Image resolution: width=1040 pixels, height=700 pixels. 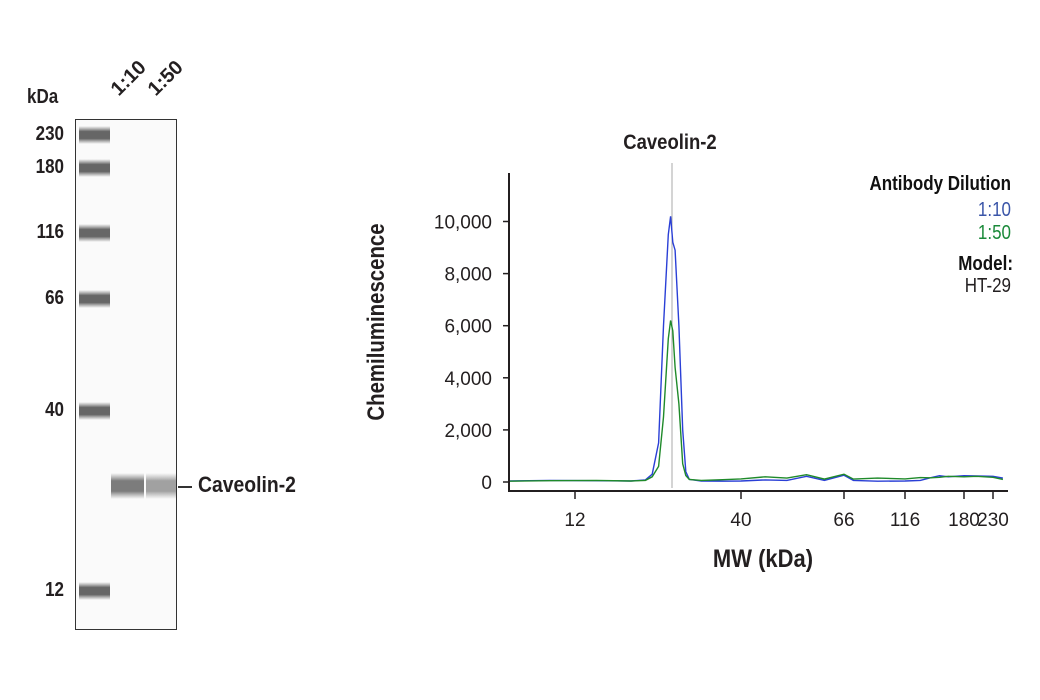 I want to click on x-tick-label: 12, so click(x=574, y=520).